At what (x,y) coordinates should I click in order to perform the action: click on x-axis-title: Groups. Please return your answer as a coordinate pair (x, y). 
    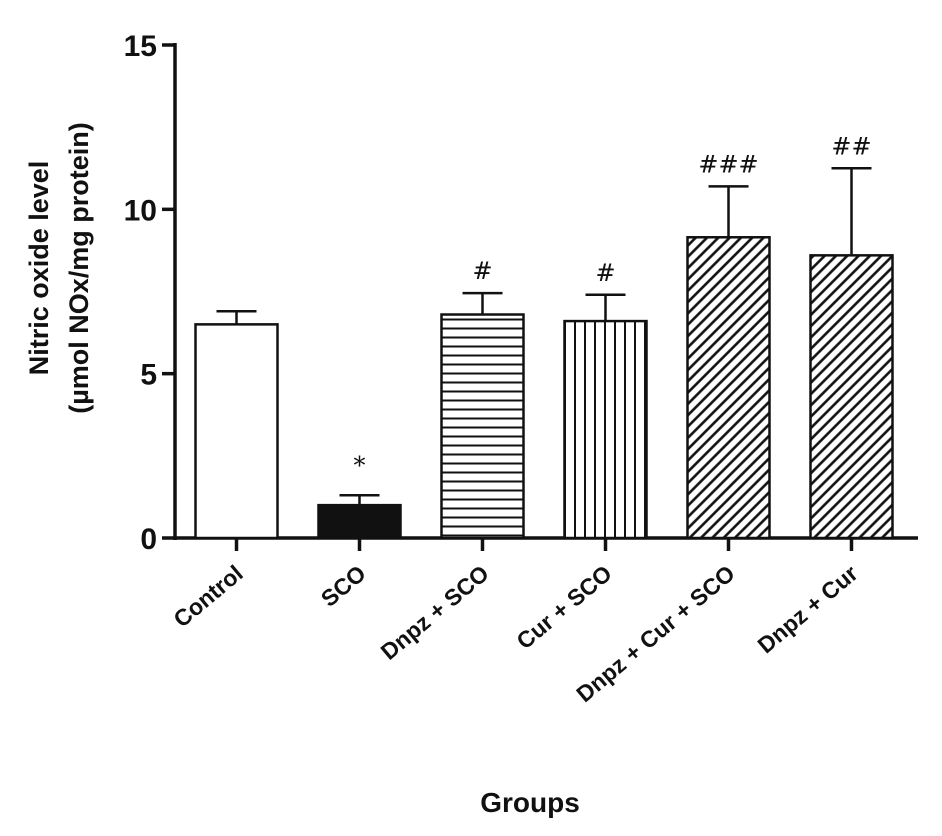
    Looking at the image, I should click on (530, 802).